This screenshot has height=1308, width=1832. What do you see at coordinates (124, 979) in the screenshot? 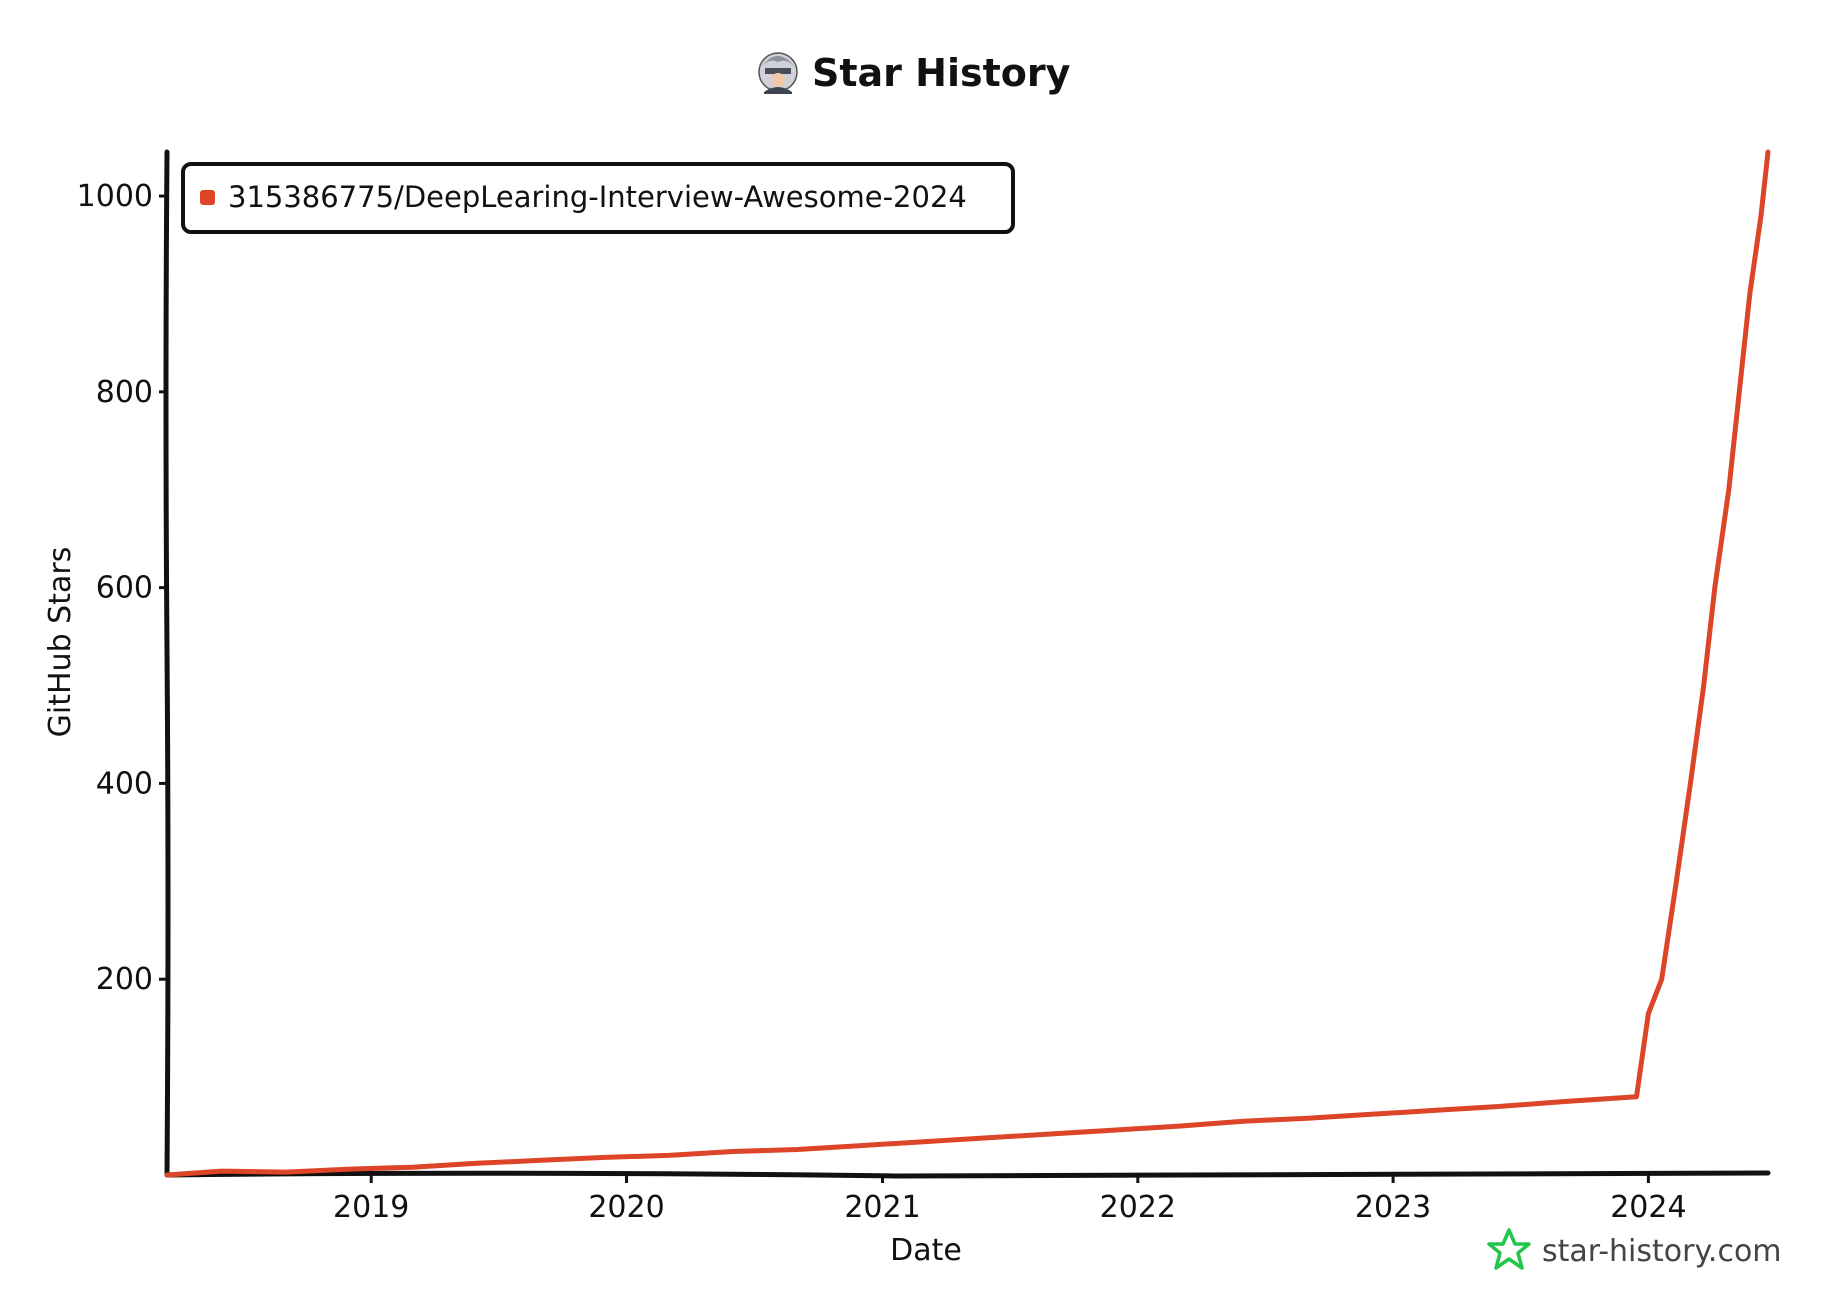
I see `y-tick-label: 200` at bounding box center [124, 979].